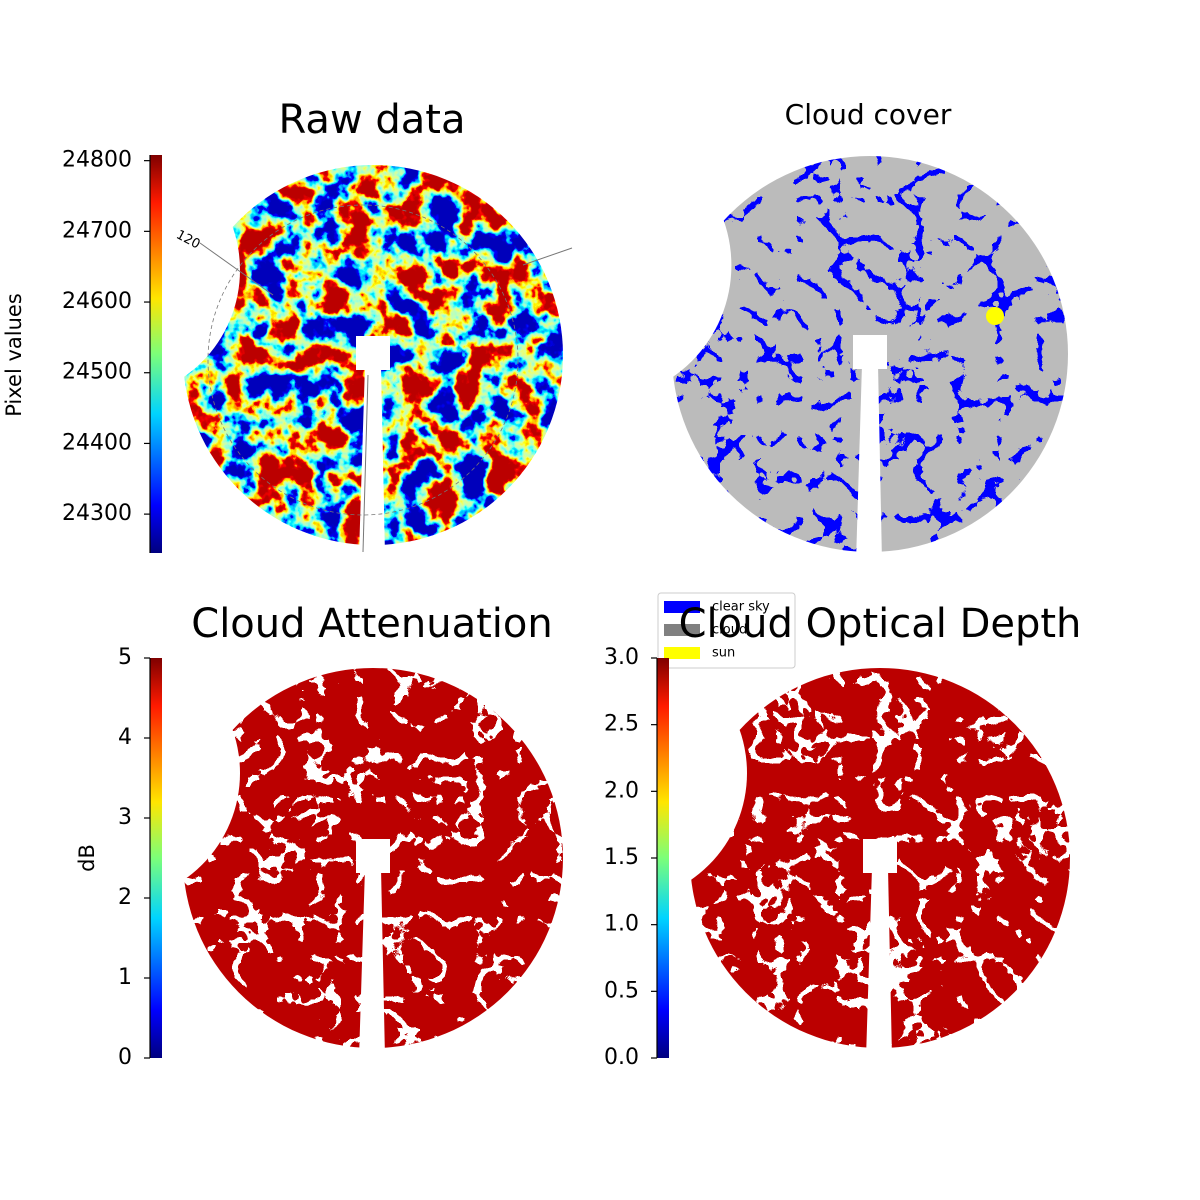 This screenshot has width=1200, height=1200. What do you see at coordinates (741, 607) in the screenshot?
I see `legend-label: clear sky` at bounding box center [741, 607].